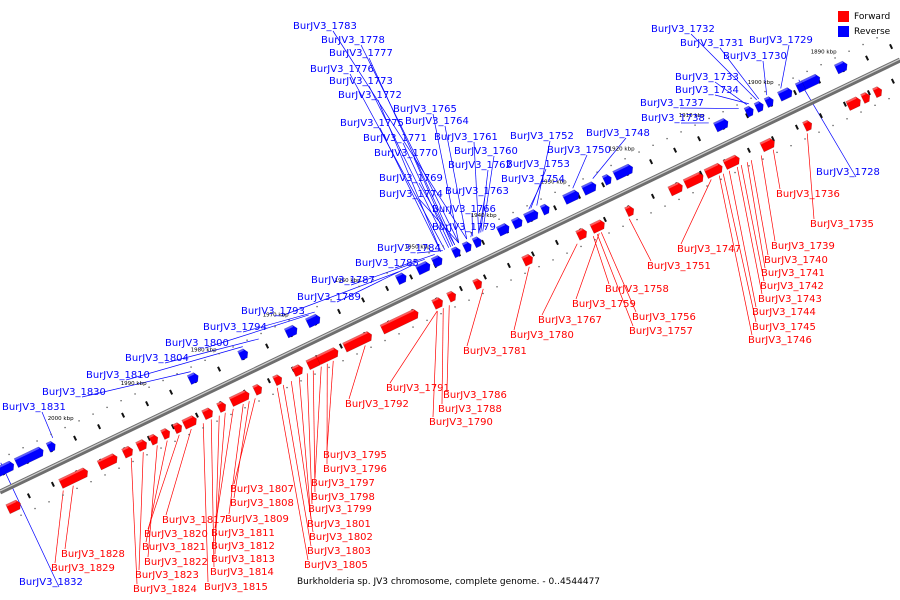 Image resolution: width=900 pixels, height=600 pixels. Describe the element at coordinates (848, 172) in the screenshot. I see `reverse-gene-label: BurJV3_1728` at that location.